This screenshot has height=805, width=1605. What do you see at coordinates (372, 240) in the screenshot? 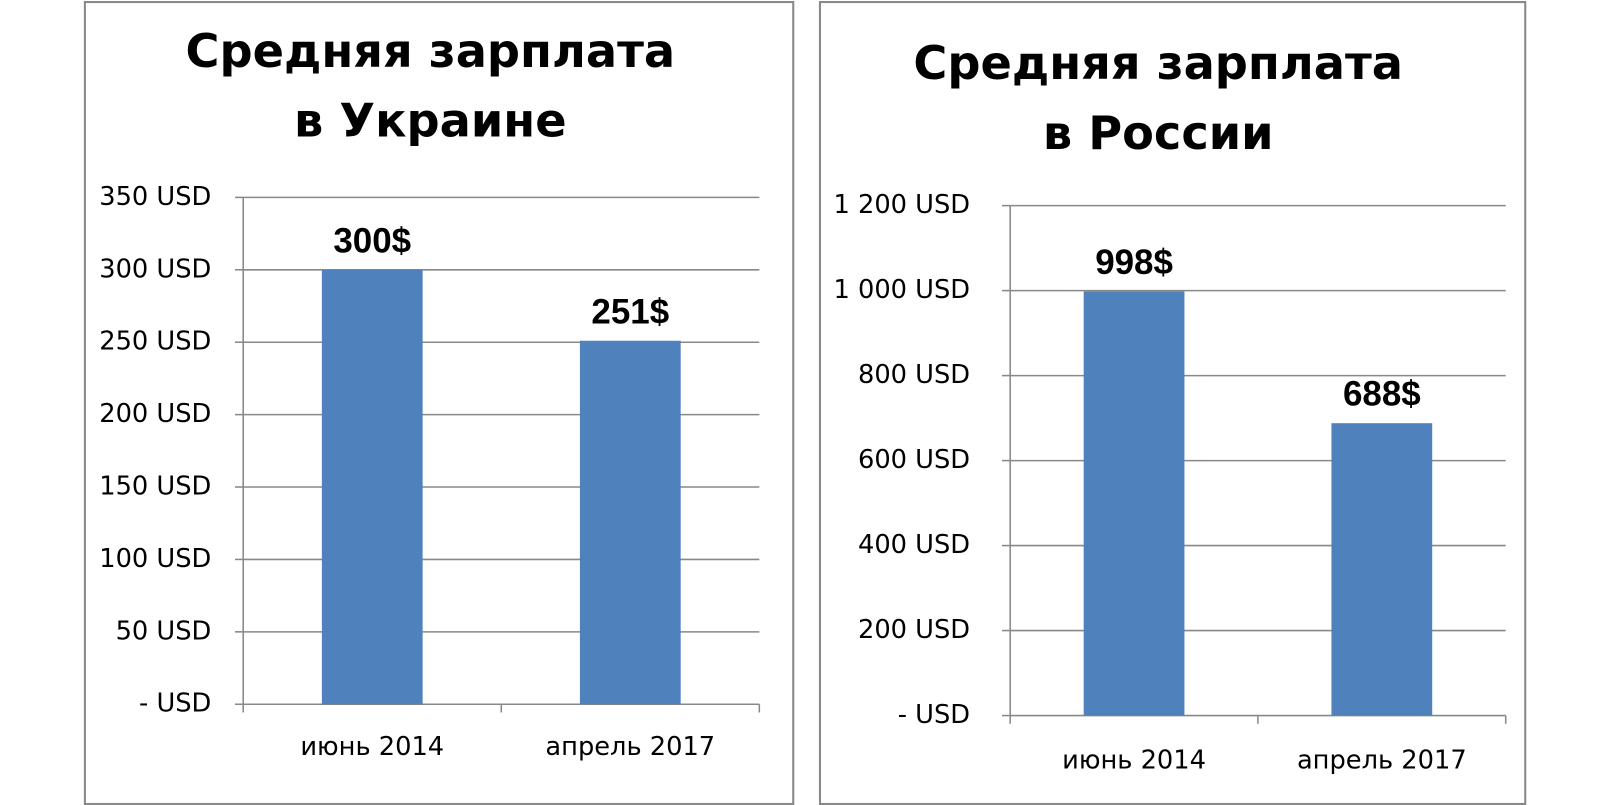
I see `value-label: 300$` at bounding box center [372, 240].